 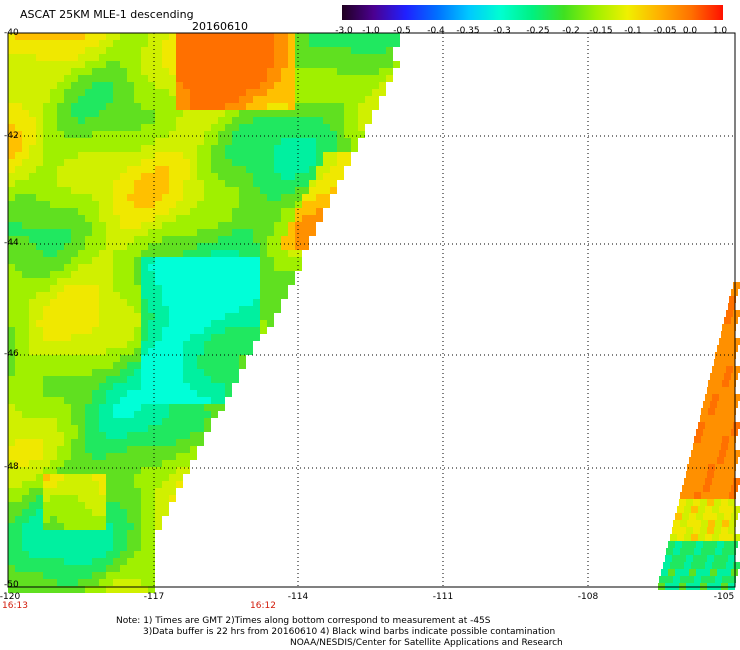 I want to click on colorbar-tick-label: -0.2, so click(x=571, y=31).